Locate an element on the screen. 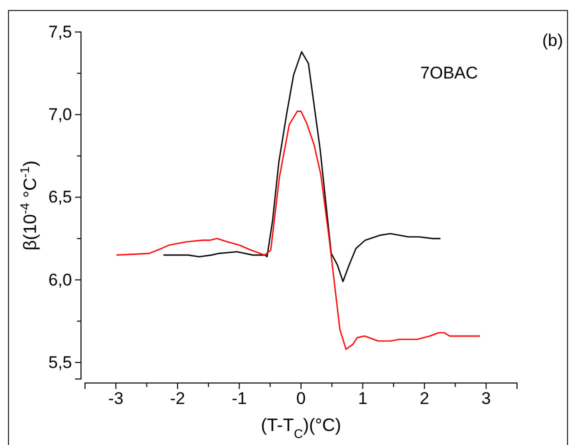 The width and height of the screenshot is (569, 445). x-tick-label: 2 is located at coordinates (425, 398).